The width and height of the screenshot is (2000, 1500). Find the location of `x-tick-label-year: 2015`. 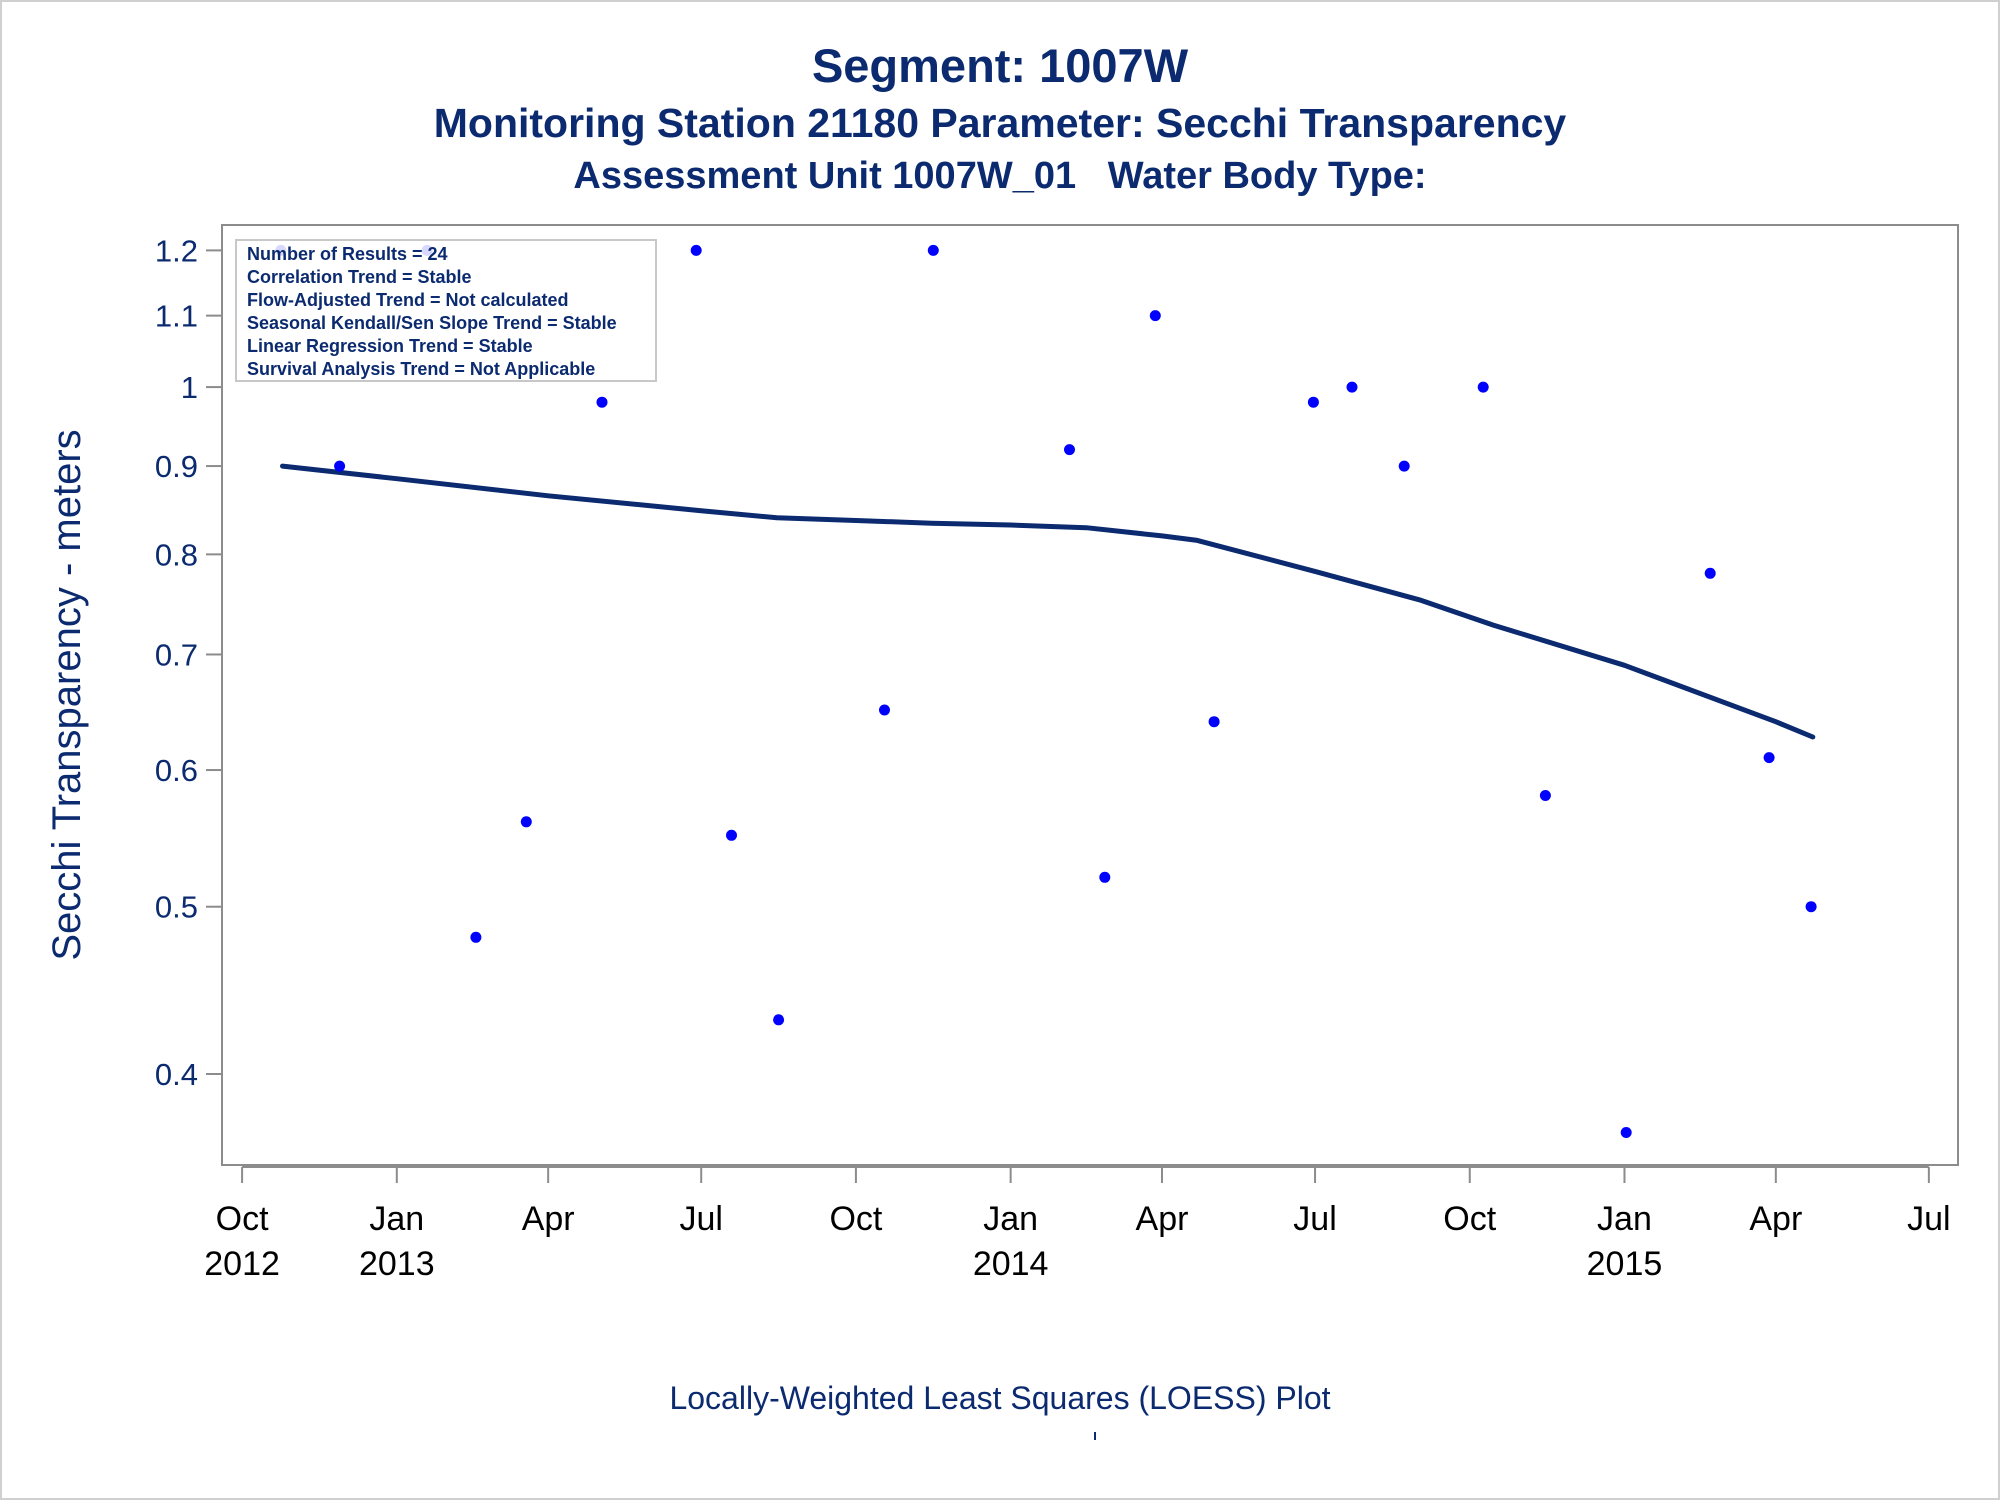

x-tick-label-year: 2015 is located at coordinates (1625, 1264).